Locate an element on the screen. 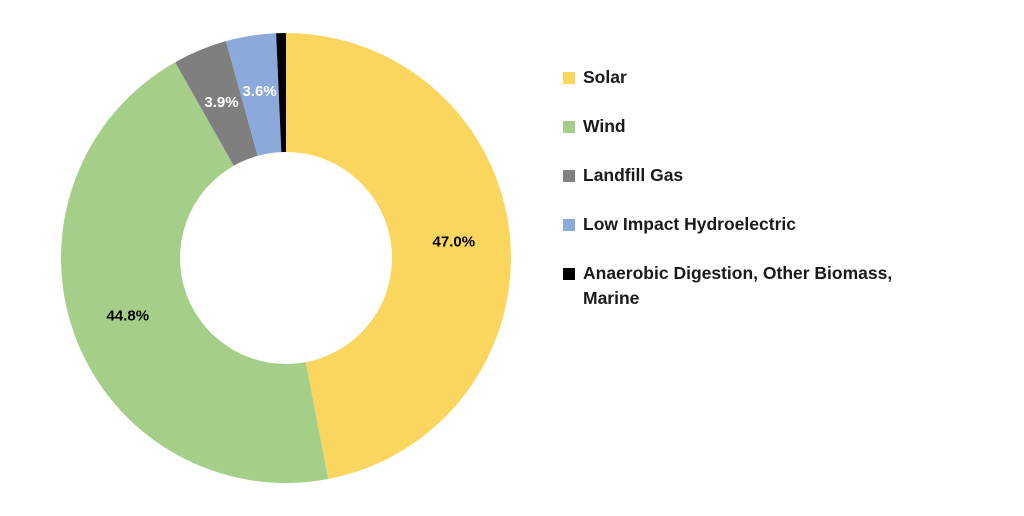 The width and height of the screenshot is (1024, 516). legend-swatch-anaerobic-digestion-other-biomass-marine is located at coordinates (569, 274).